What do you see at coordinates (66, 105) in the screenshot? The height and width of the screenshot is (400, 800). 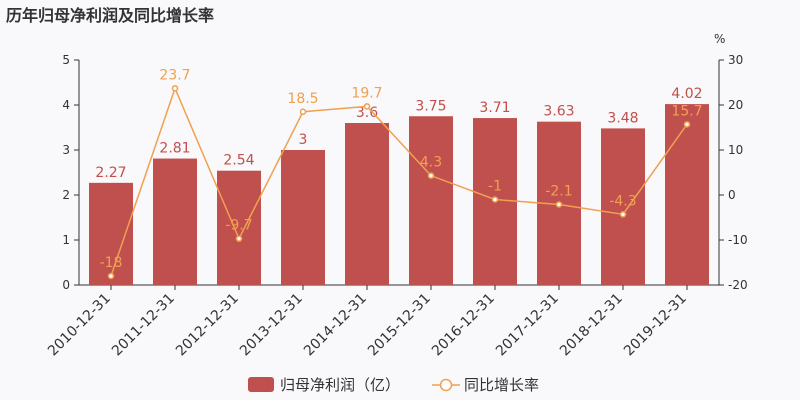 I see `left-tick-label: 4` at bounding box center [66, 105].